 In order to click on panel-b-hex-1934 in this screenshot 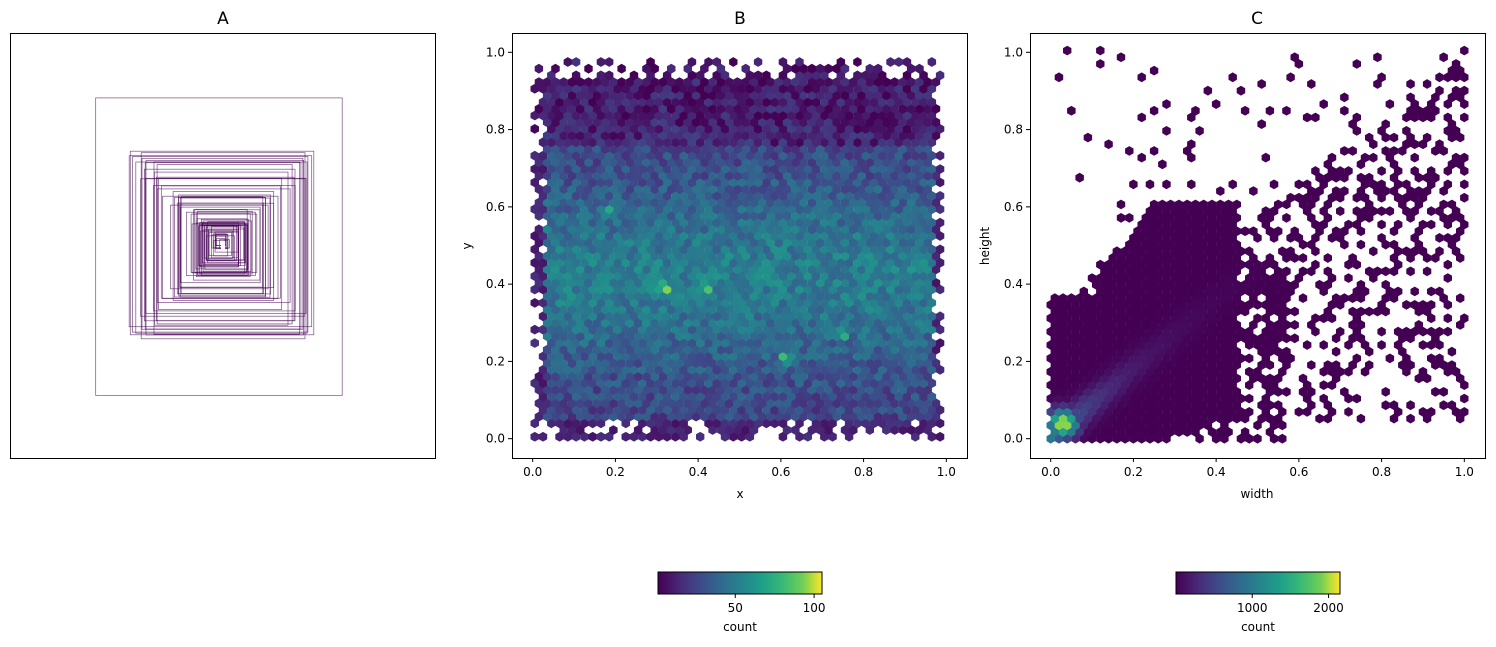, I will do `click(799, 169)`.